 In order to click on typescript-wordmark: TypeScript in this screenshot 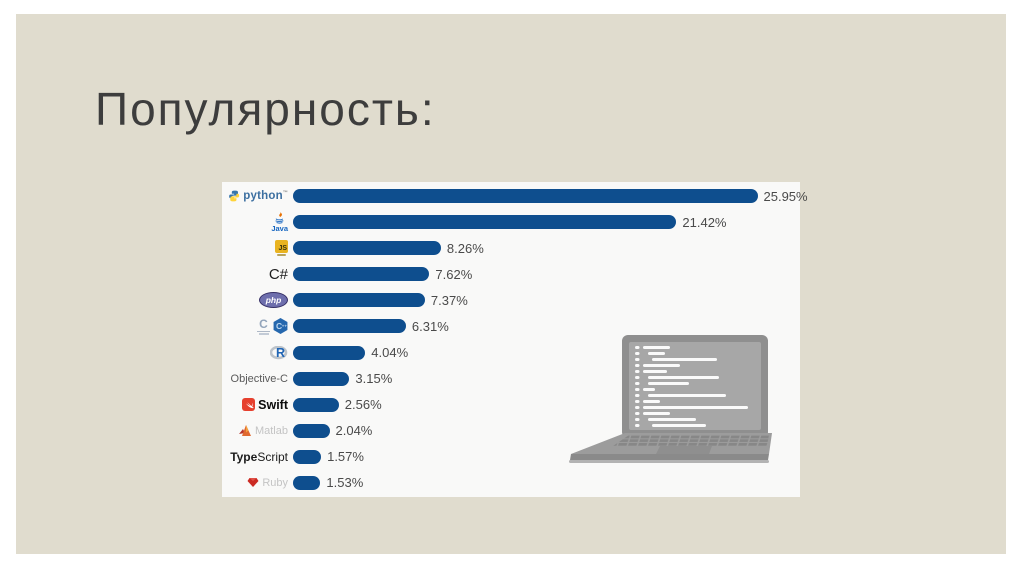, I will do `click(259, 456)`.